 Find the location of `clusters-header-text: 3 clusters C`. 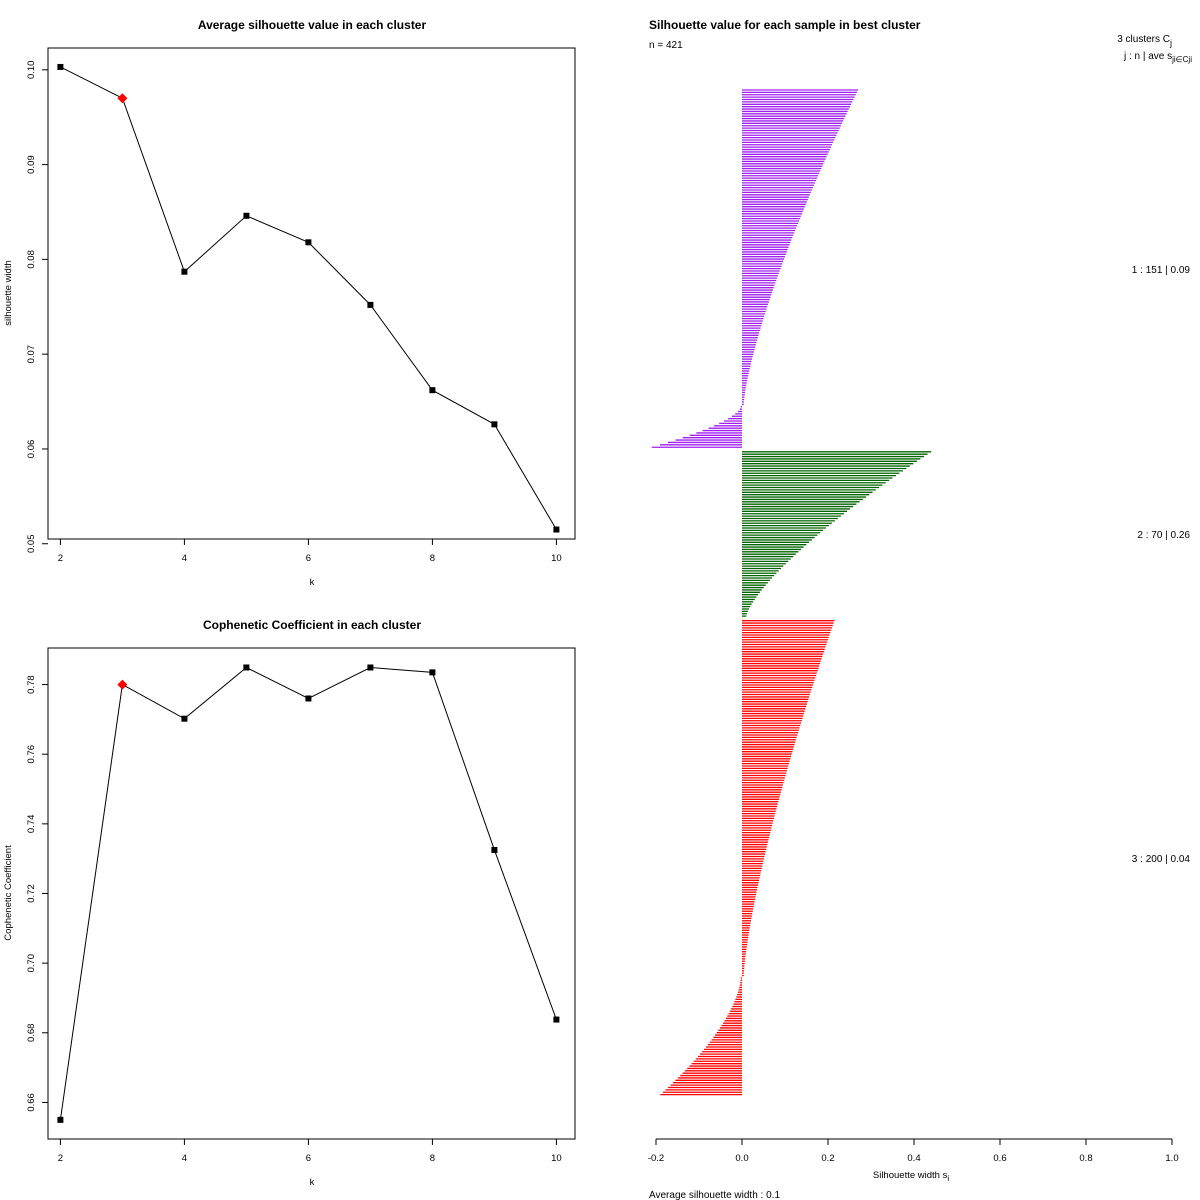

clusters-header-text: 3 clusters C is located at coordinates (1143, 39).